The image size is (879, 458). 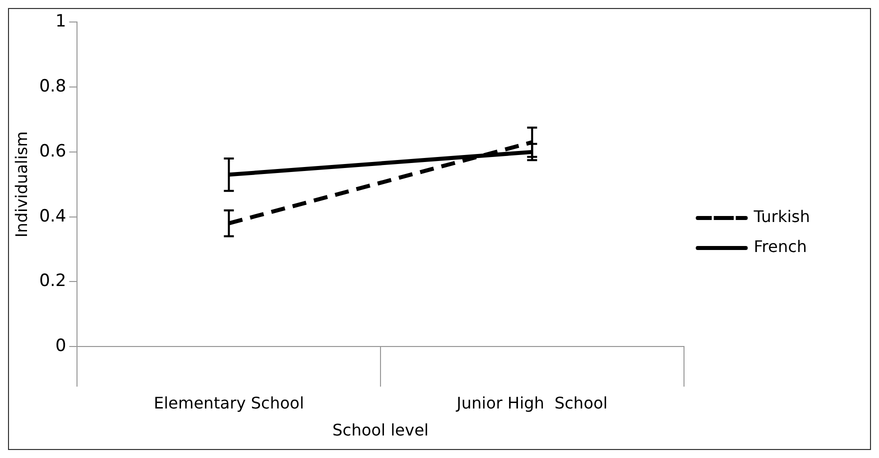 I want to click on x-tick-label: Junior High School, so click(x=532, y=402).